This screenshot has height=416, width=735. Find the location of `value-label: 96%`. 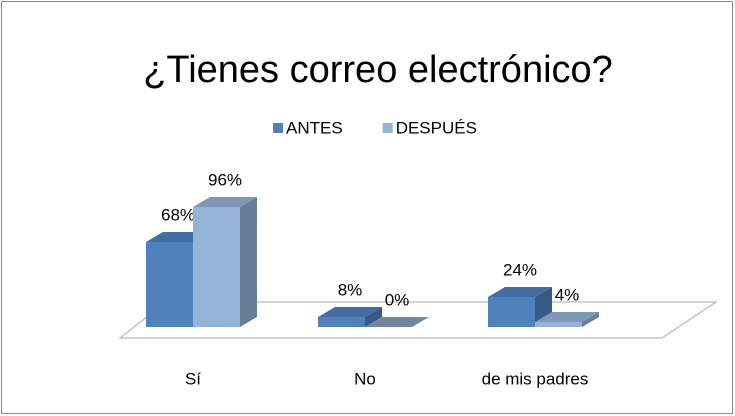

value-label: 96% is located at coordinates (225, 179).